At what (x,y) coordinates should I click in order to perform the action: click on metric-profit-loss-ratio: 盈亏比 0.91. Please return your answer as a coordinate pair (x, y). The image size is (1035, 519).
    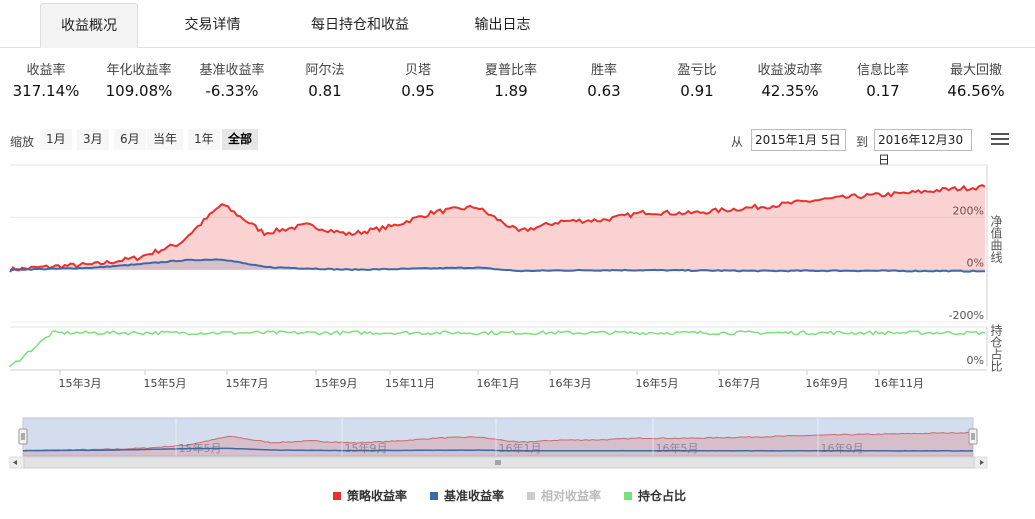
    Looking at the image, I should click on (697, 82).